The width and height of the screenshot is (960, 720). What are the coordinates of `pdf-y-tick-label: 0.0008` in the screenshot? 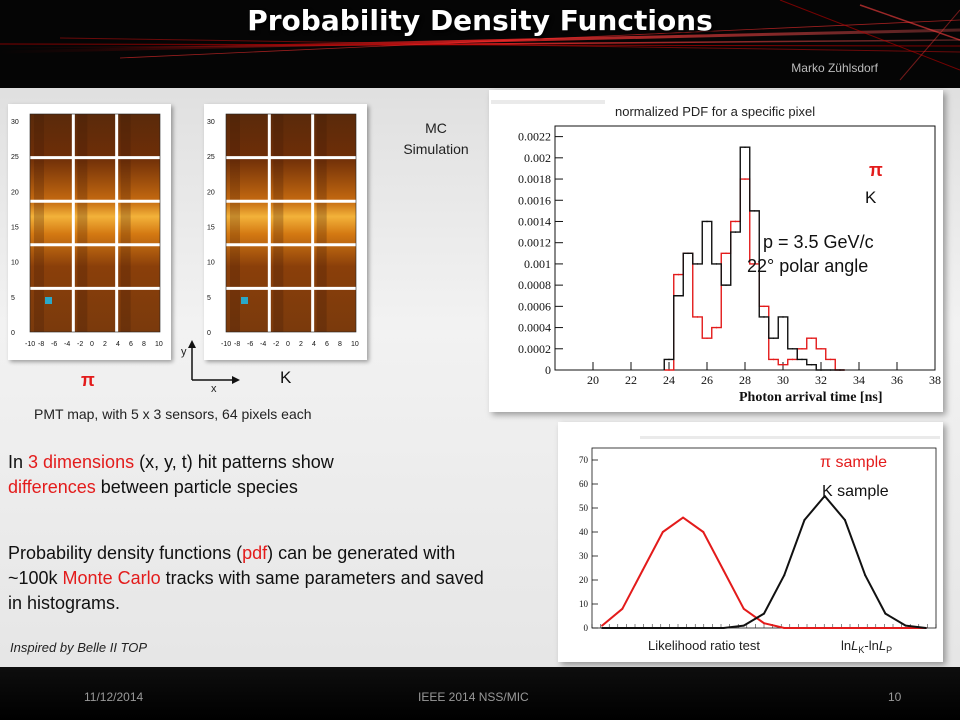 It's located at (534, 285).